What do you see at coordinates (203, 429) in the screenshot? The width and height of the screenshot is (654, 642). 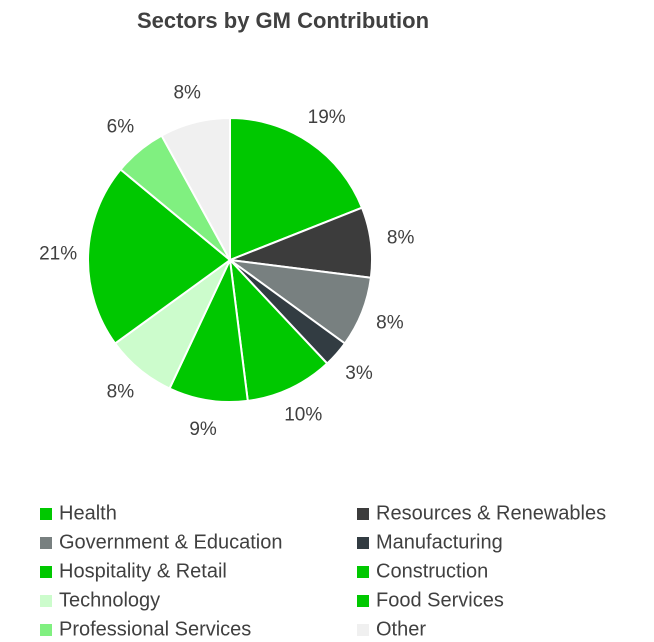 I see `data-label: 9%` at bounding box center [203, 429].